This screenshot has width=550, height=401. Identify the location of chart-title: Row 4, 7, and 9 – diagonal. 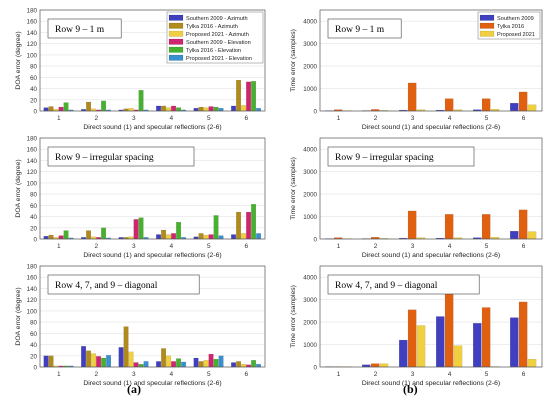
(106, 286).